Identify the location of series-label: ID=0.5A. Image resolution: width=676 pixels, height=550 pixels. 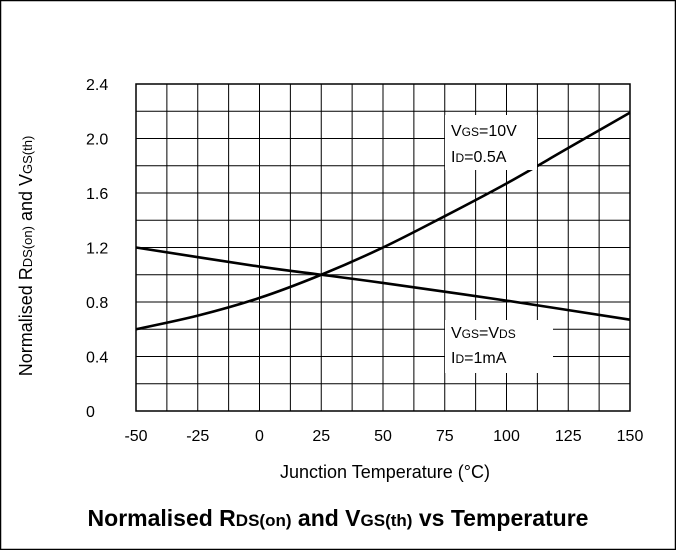
(479, 157).